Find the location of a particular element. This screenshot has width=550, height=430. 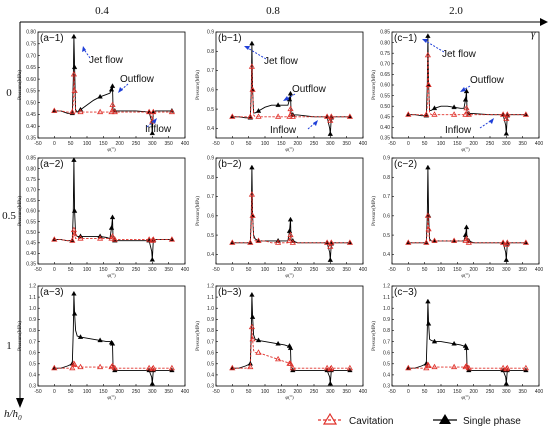

y-tick-label: 0.45 is located at coordinates (385, 118).